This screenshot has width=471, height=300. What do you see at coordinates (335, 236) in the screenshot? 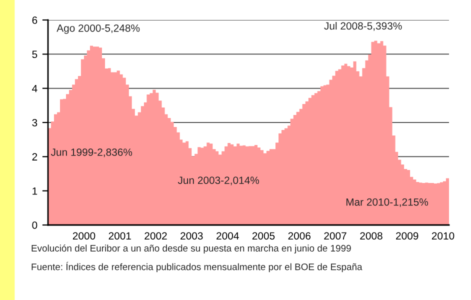
I see `x-tick-label: 2007` at bounding box center [335, 236].